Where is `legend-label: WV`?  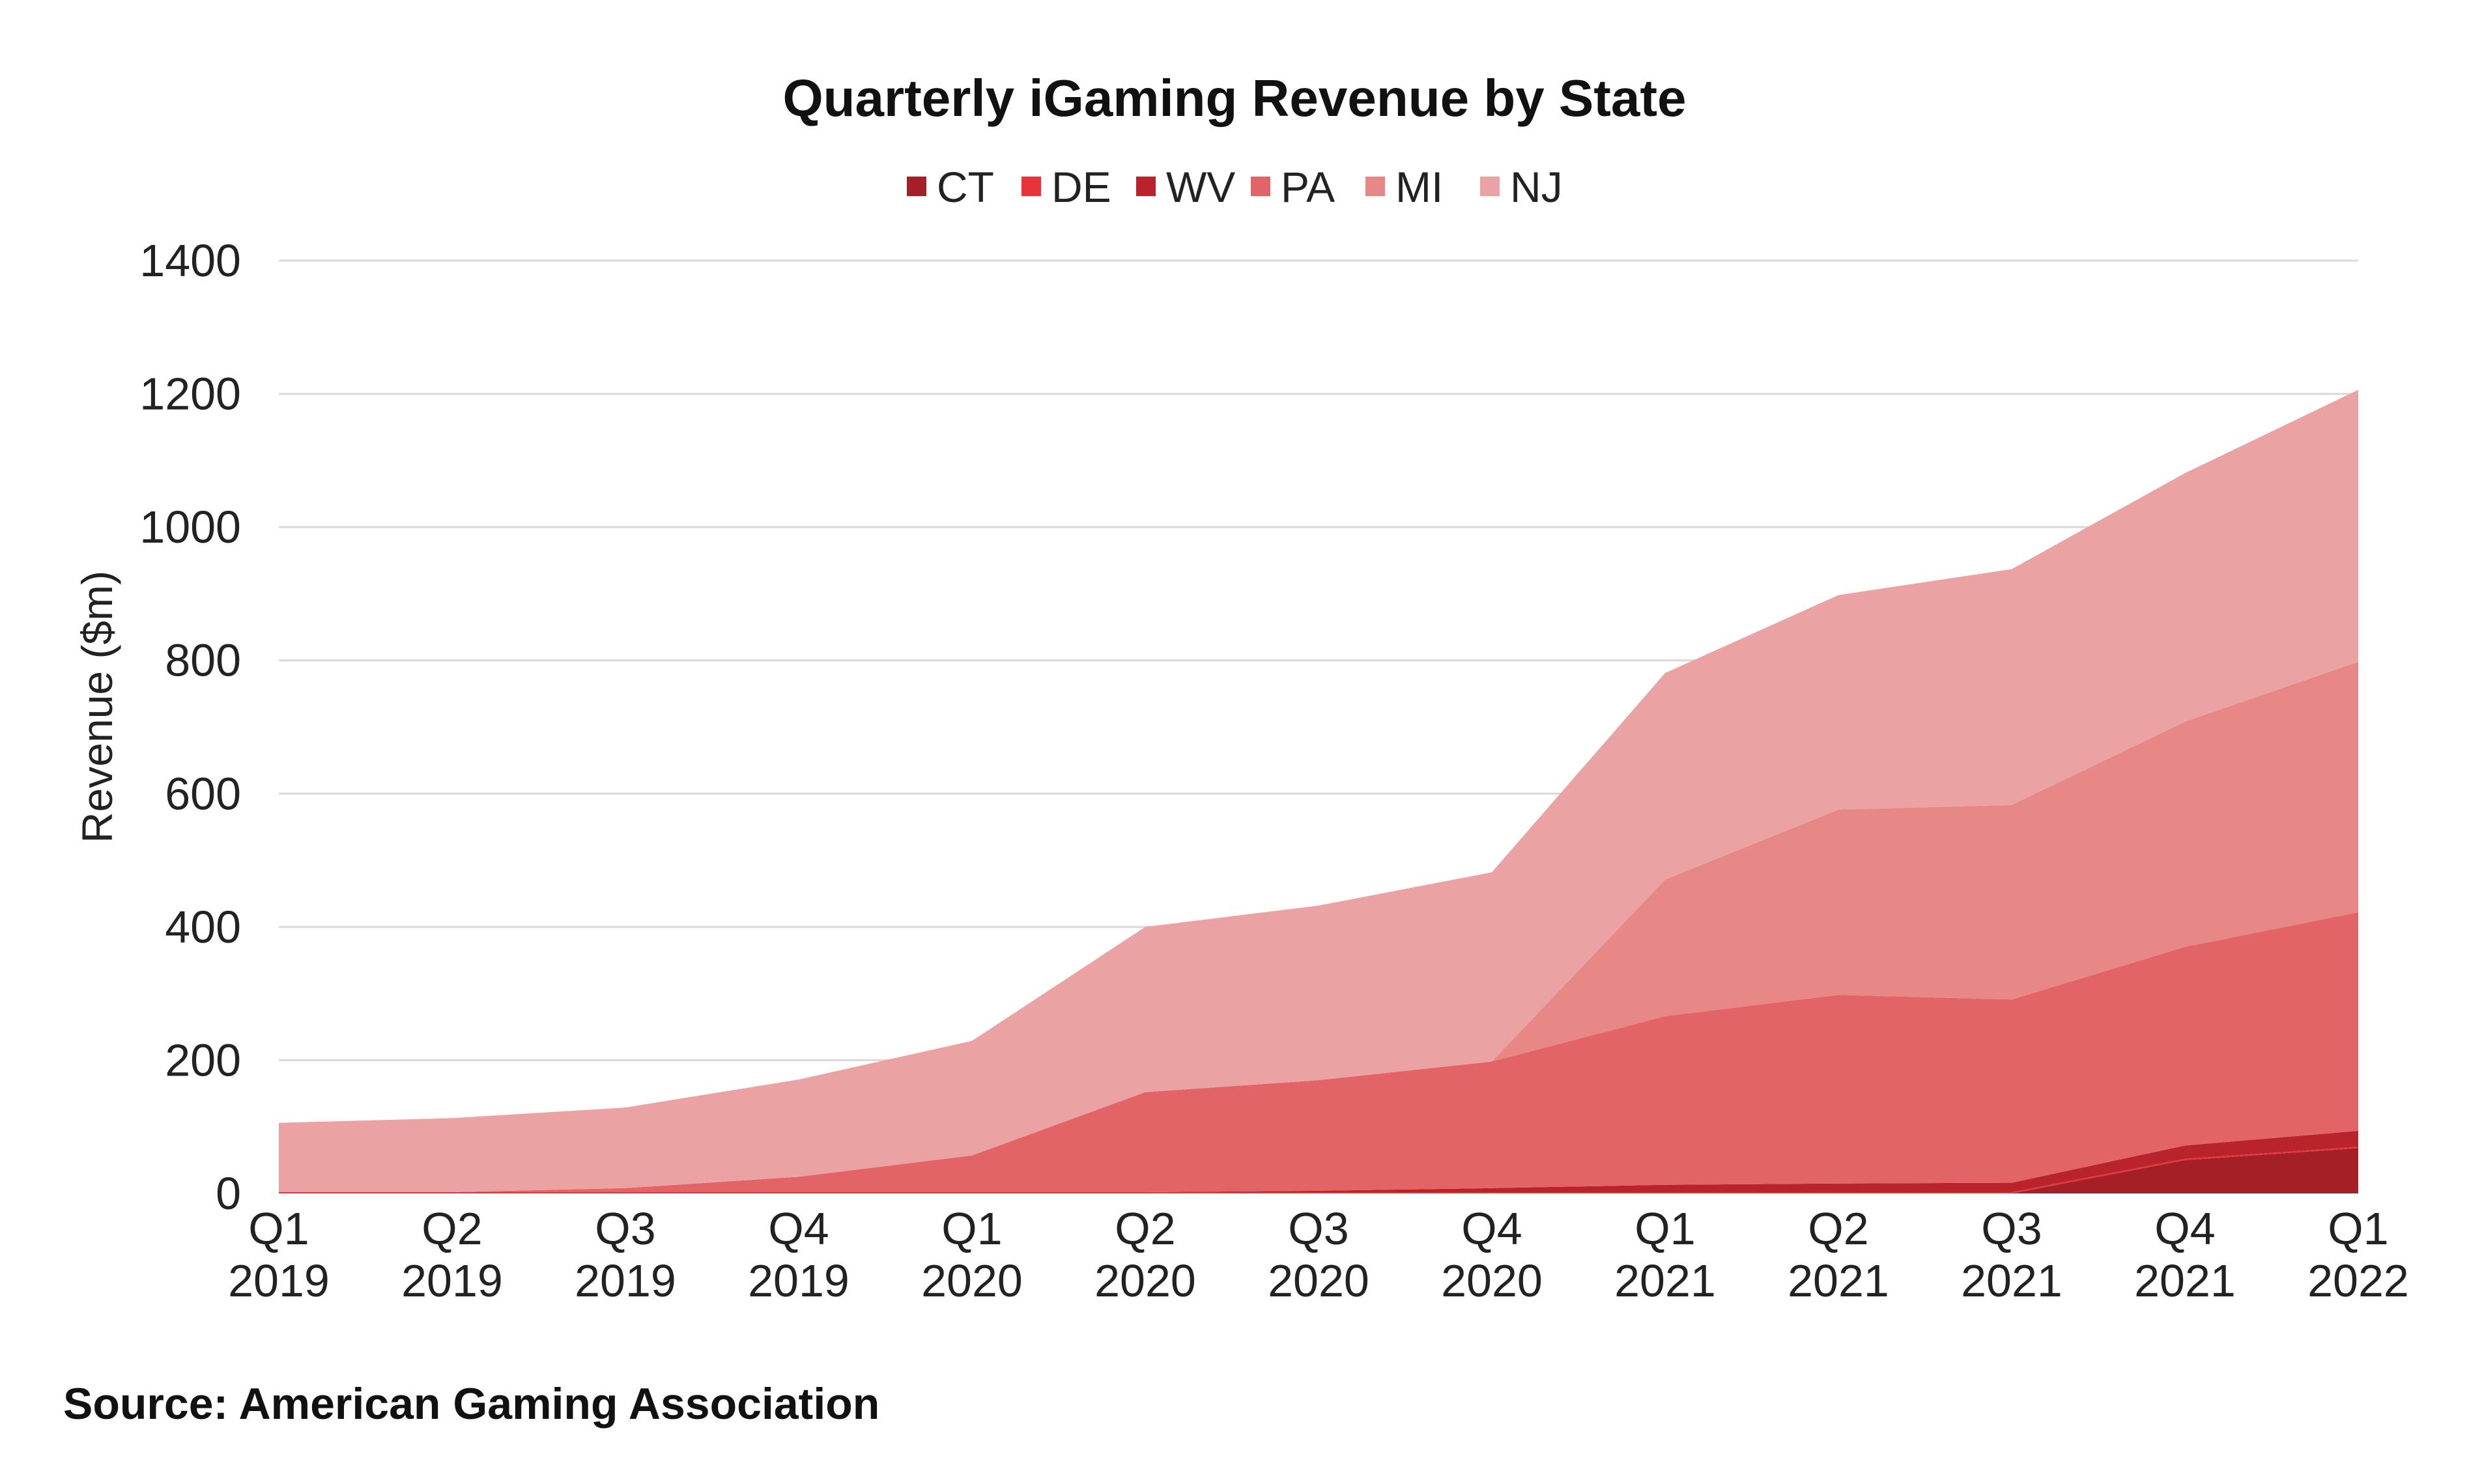
legend-label: WV is located at coordinates (1200, 187).